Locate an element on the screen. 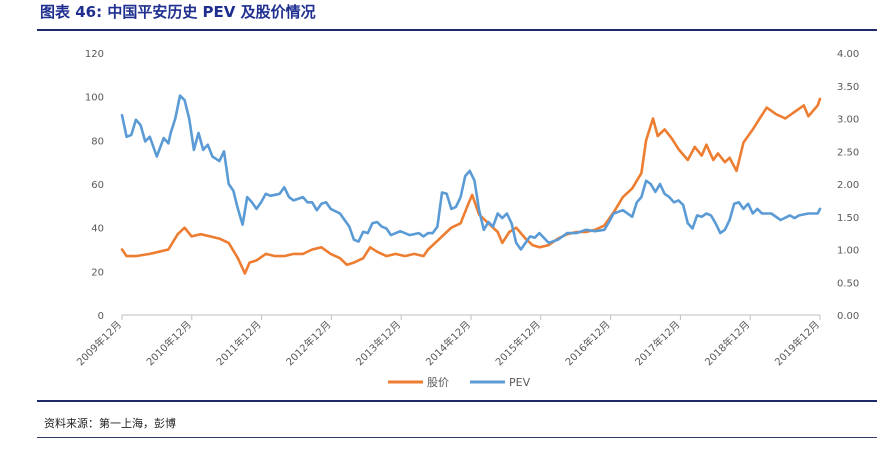  right-axis-tick-label: 2.50 is located at coordinates (848, 152).